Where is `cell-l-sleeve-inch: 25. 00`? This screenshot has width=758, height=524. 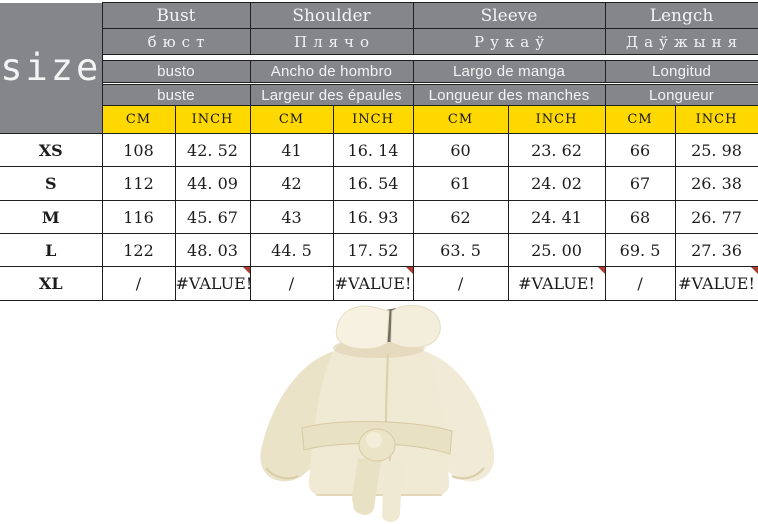 cell-l-sleeve-inch: 25. 00 is located at coordinates (556, 250).